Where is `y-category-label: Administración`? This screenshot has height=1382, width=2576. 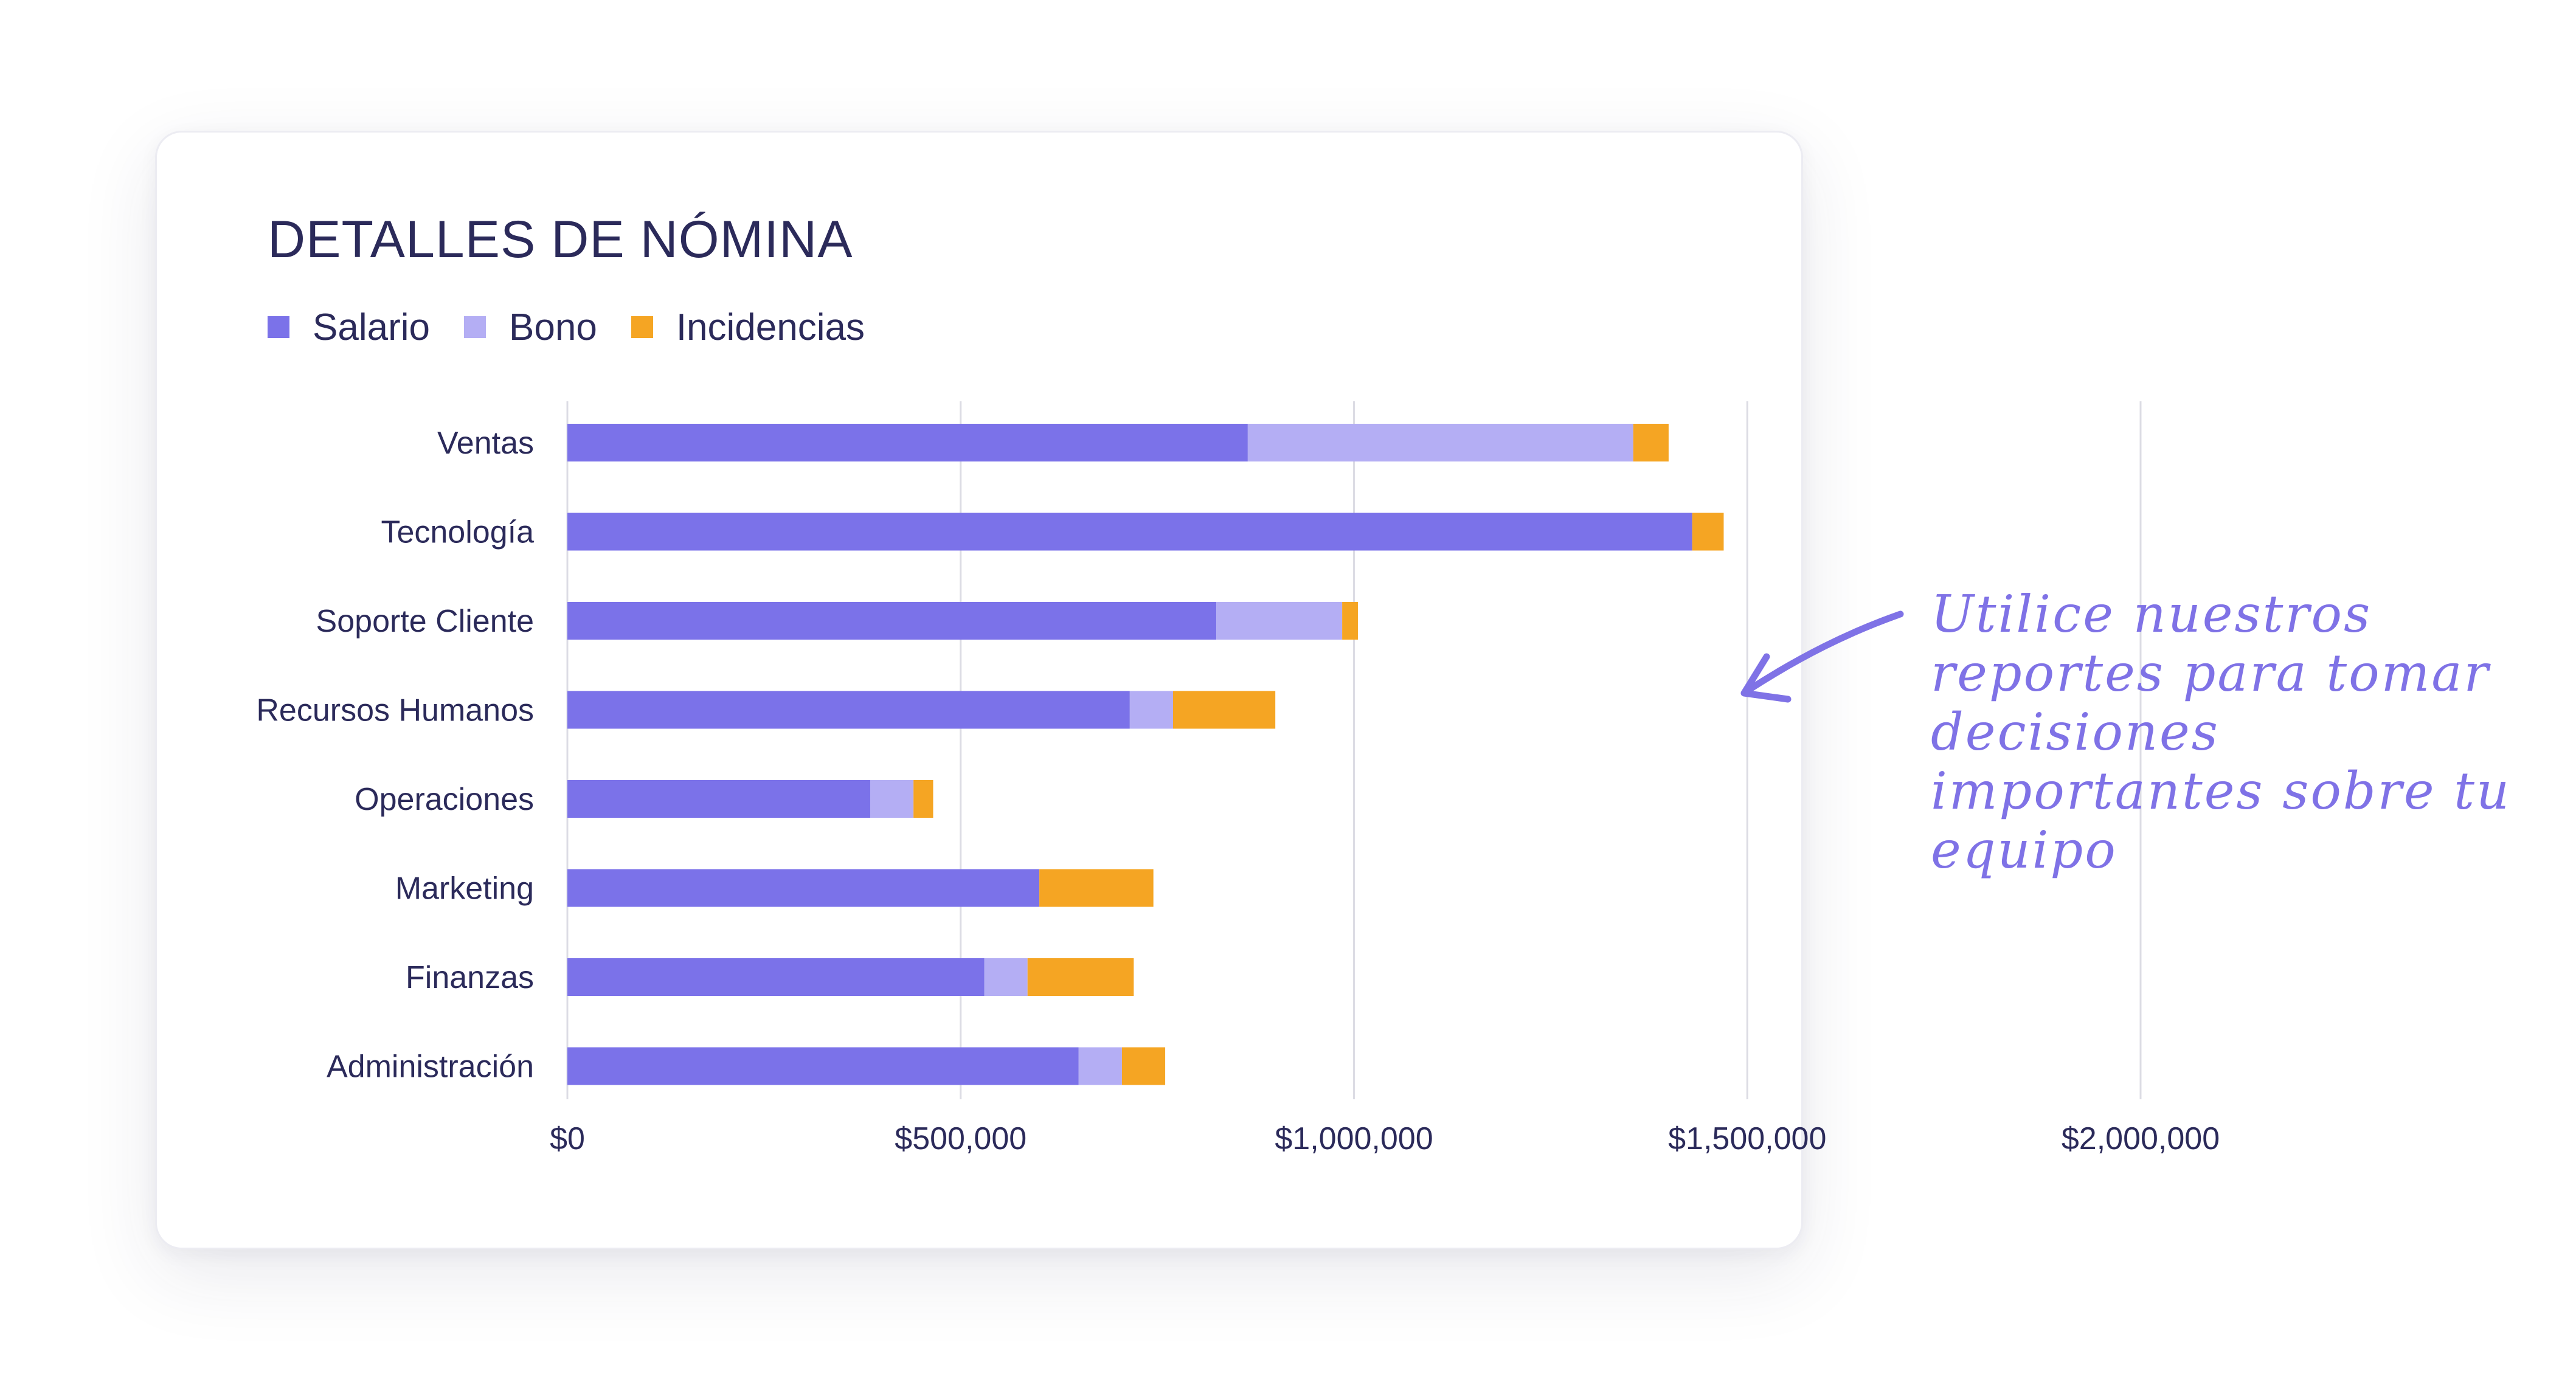 y-category-label: Administración is located at coordinates (430, 1067).